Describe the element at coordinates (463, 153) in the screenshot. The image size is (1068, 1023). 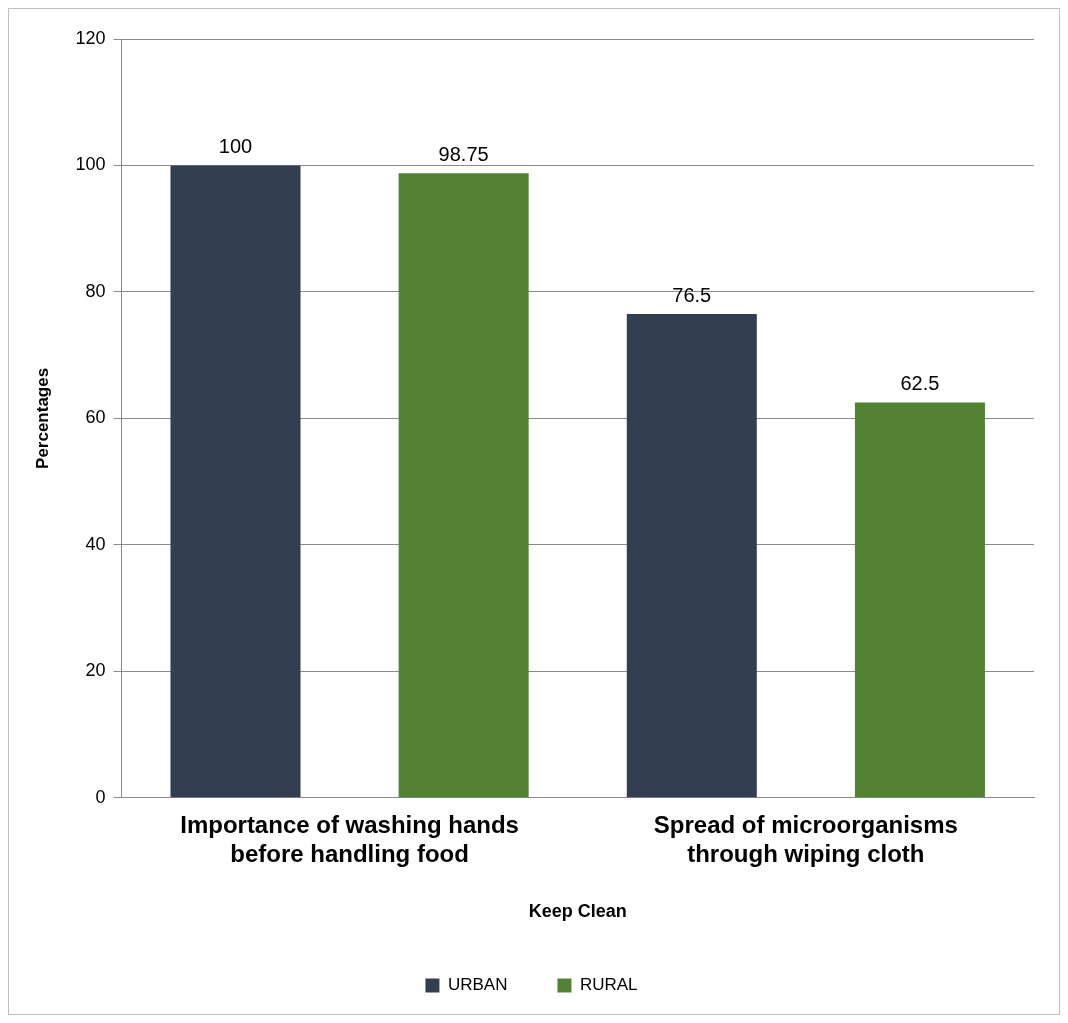
I see `data-label: 98.75` at that location.